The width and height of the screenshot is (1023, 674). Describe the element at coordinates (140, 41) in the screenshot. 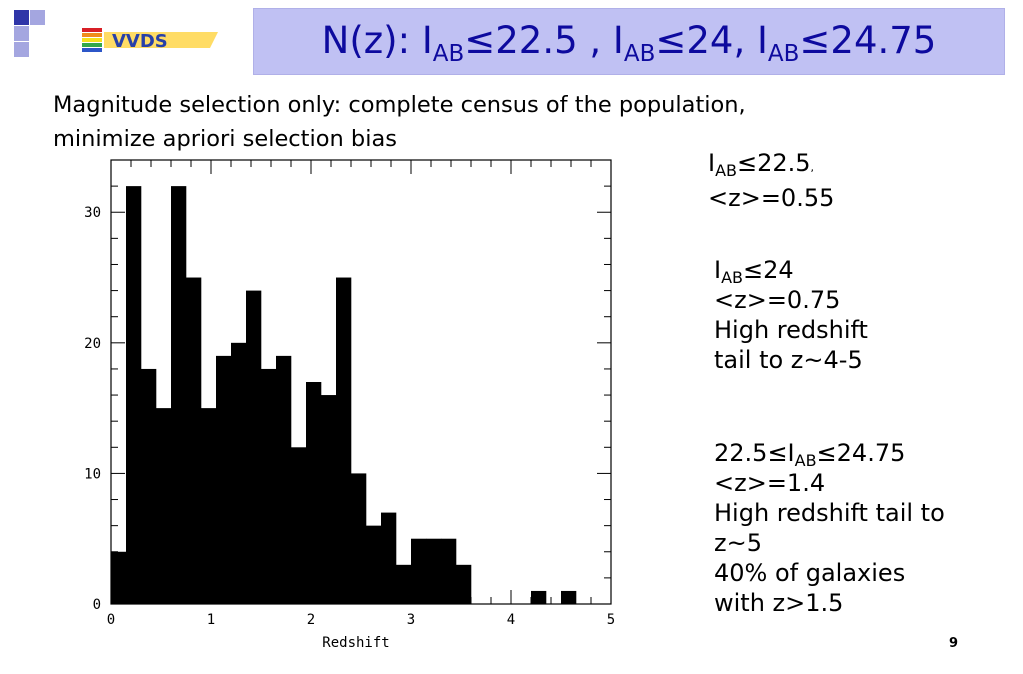

I see `svg-text: VVDS` at that location.